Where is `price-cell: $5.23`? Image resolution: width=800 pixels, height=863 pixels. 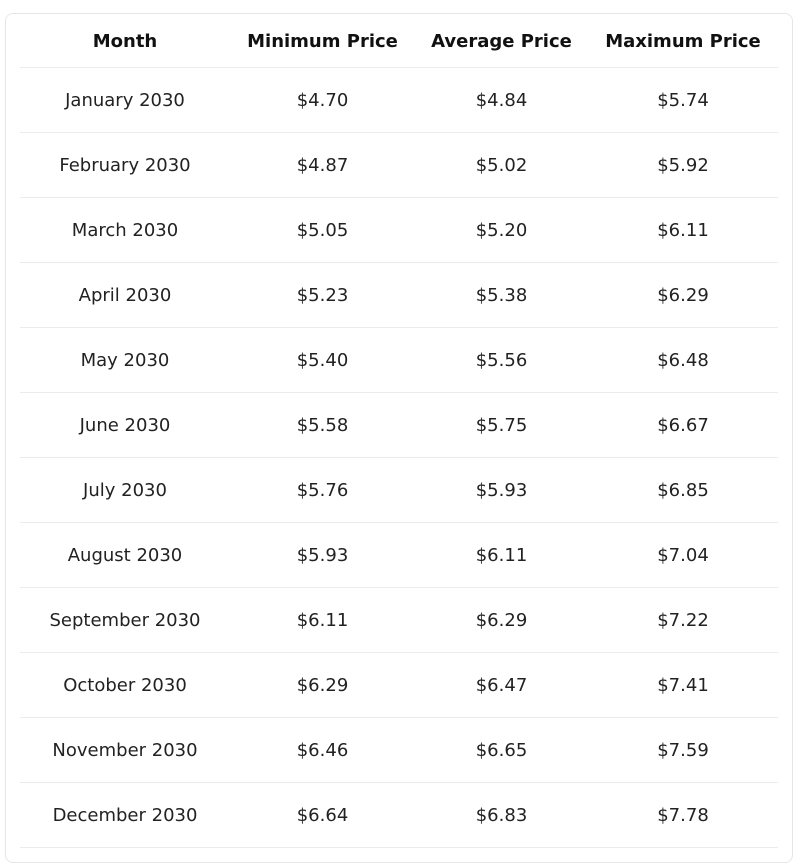
price-cell: $5.23 is located at coordinates (322, 295).